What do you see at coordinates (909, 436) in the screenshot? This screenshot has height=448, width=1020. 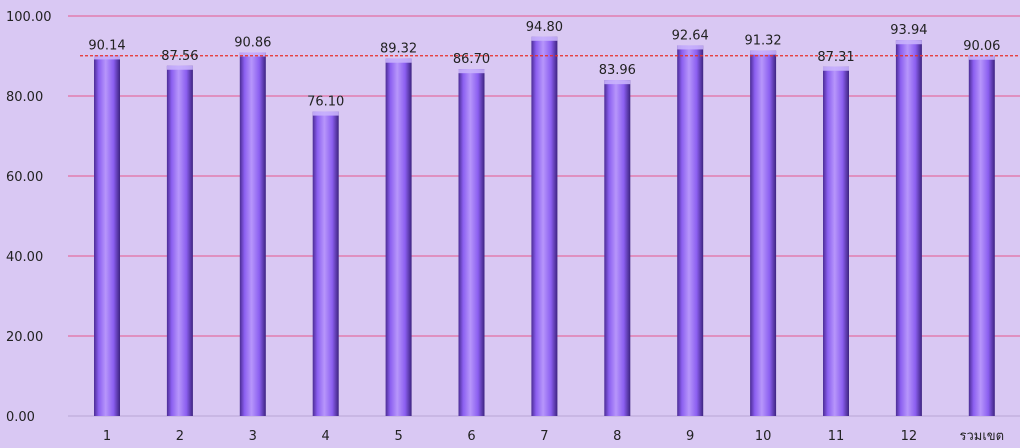 I see `x-tick-label: 12` at bounding box center [909, 436].